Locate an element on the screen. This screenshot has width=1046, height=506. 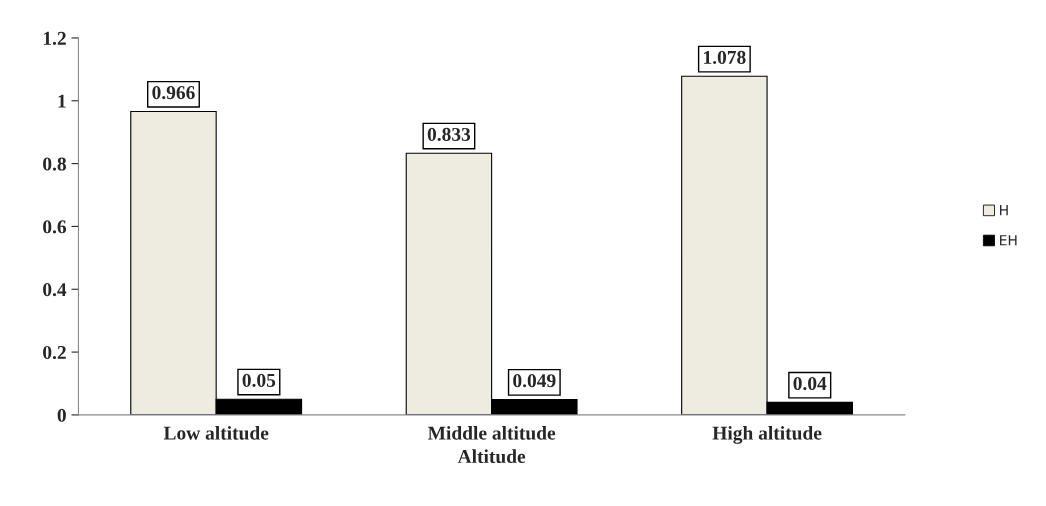
data-label: 0.966 is located at coordinates (173, 93).